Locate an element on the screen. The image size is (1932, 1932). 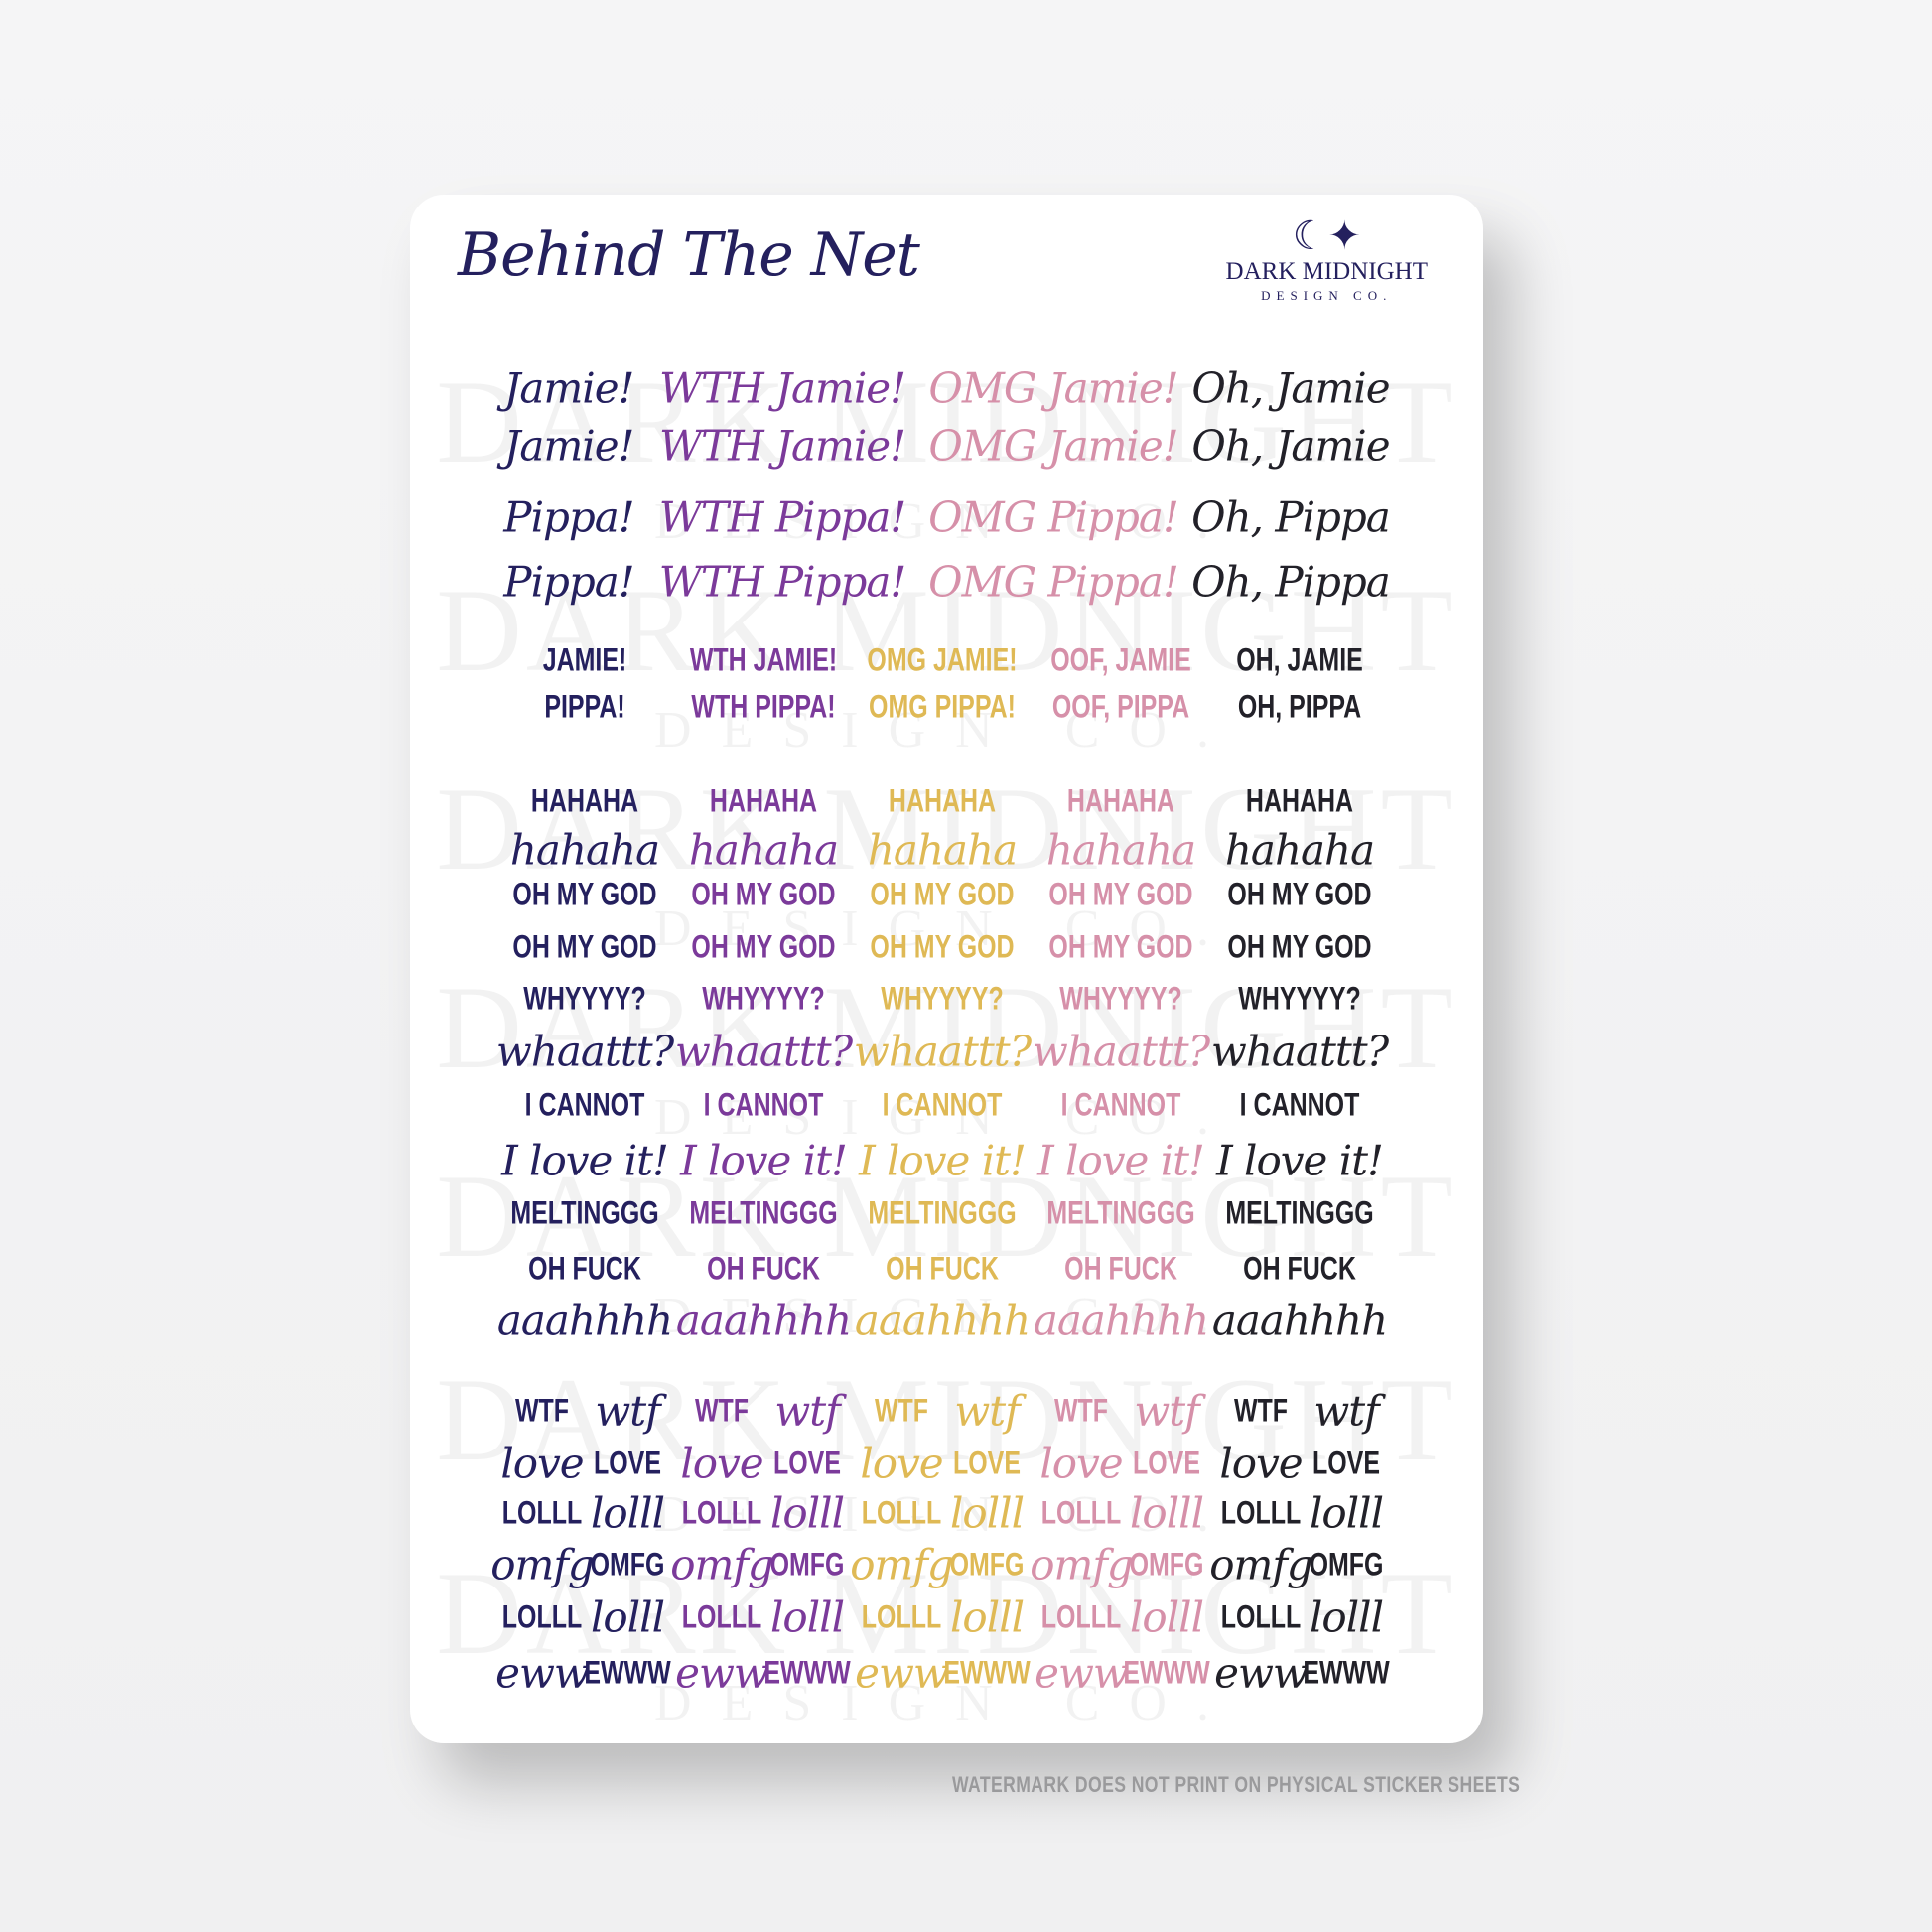
sticker: WTH JAMIE! is located at coordinates (764, 659).